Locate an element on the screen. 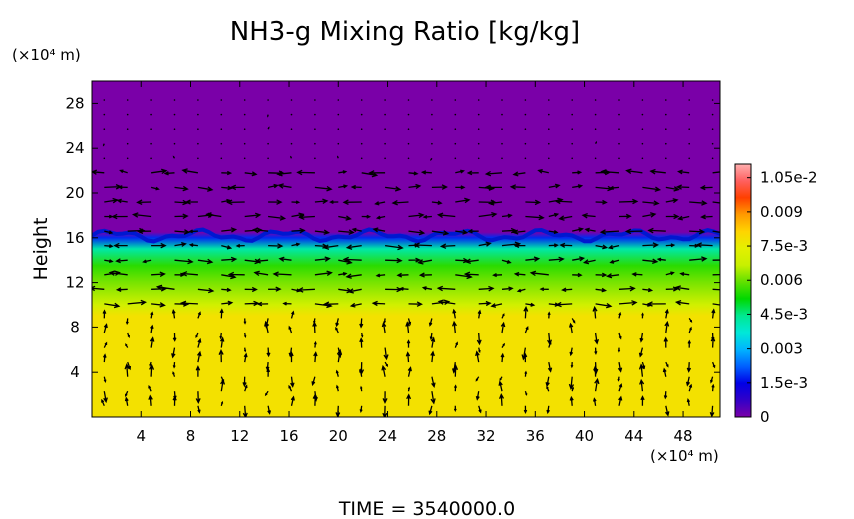 Image resolution: width=854 pixels, height=519 pixels. x-tick-label: 8 is located at coordinates (191, 436).